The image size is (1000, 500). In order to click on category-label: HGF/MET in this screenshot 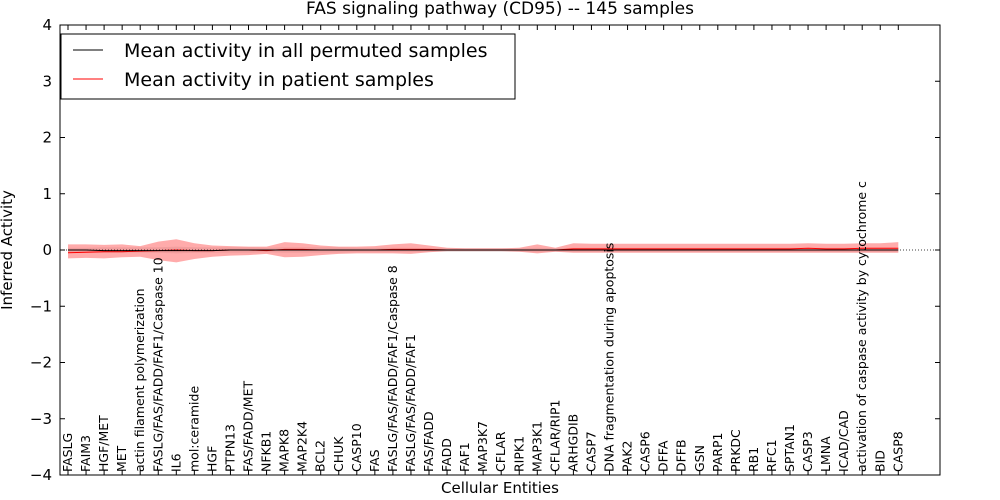, I will do `click(103, 443)`.